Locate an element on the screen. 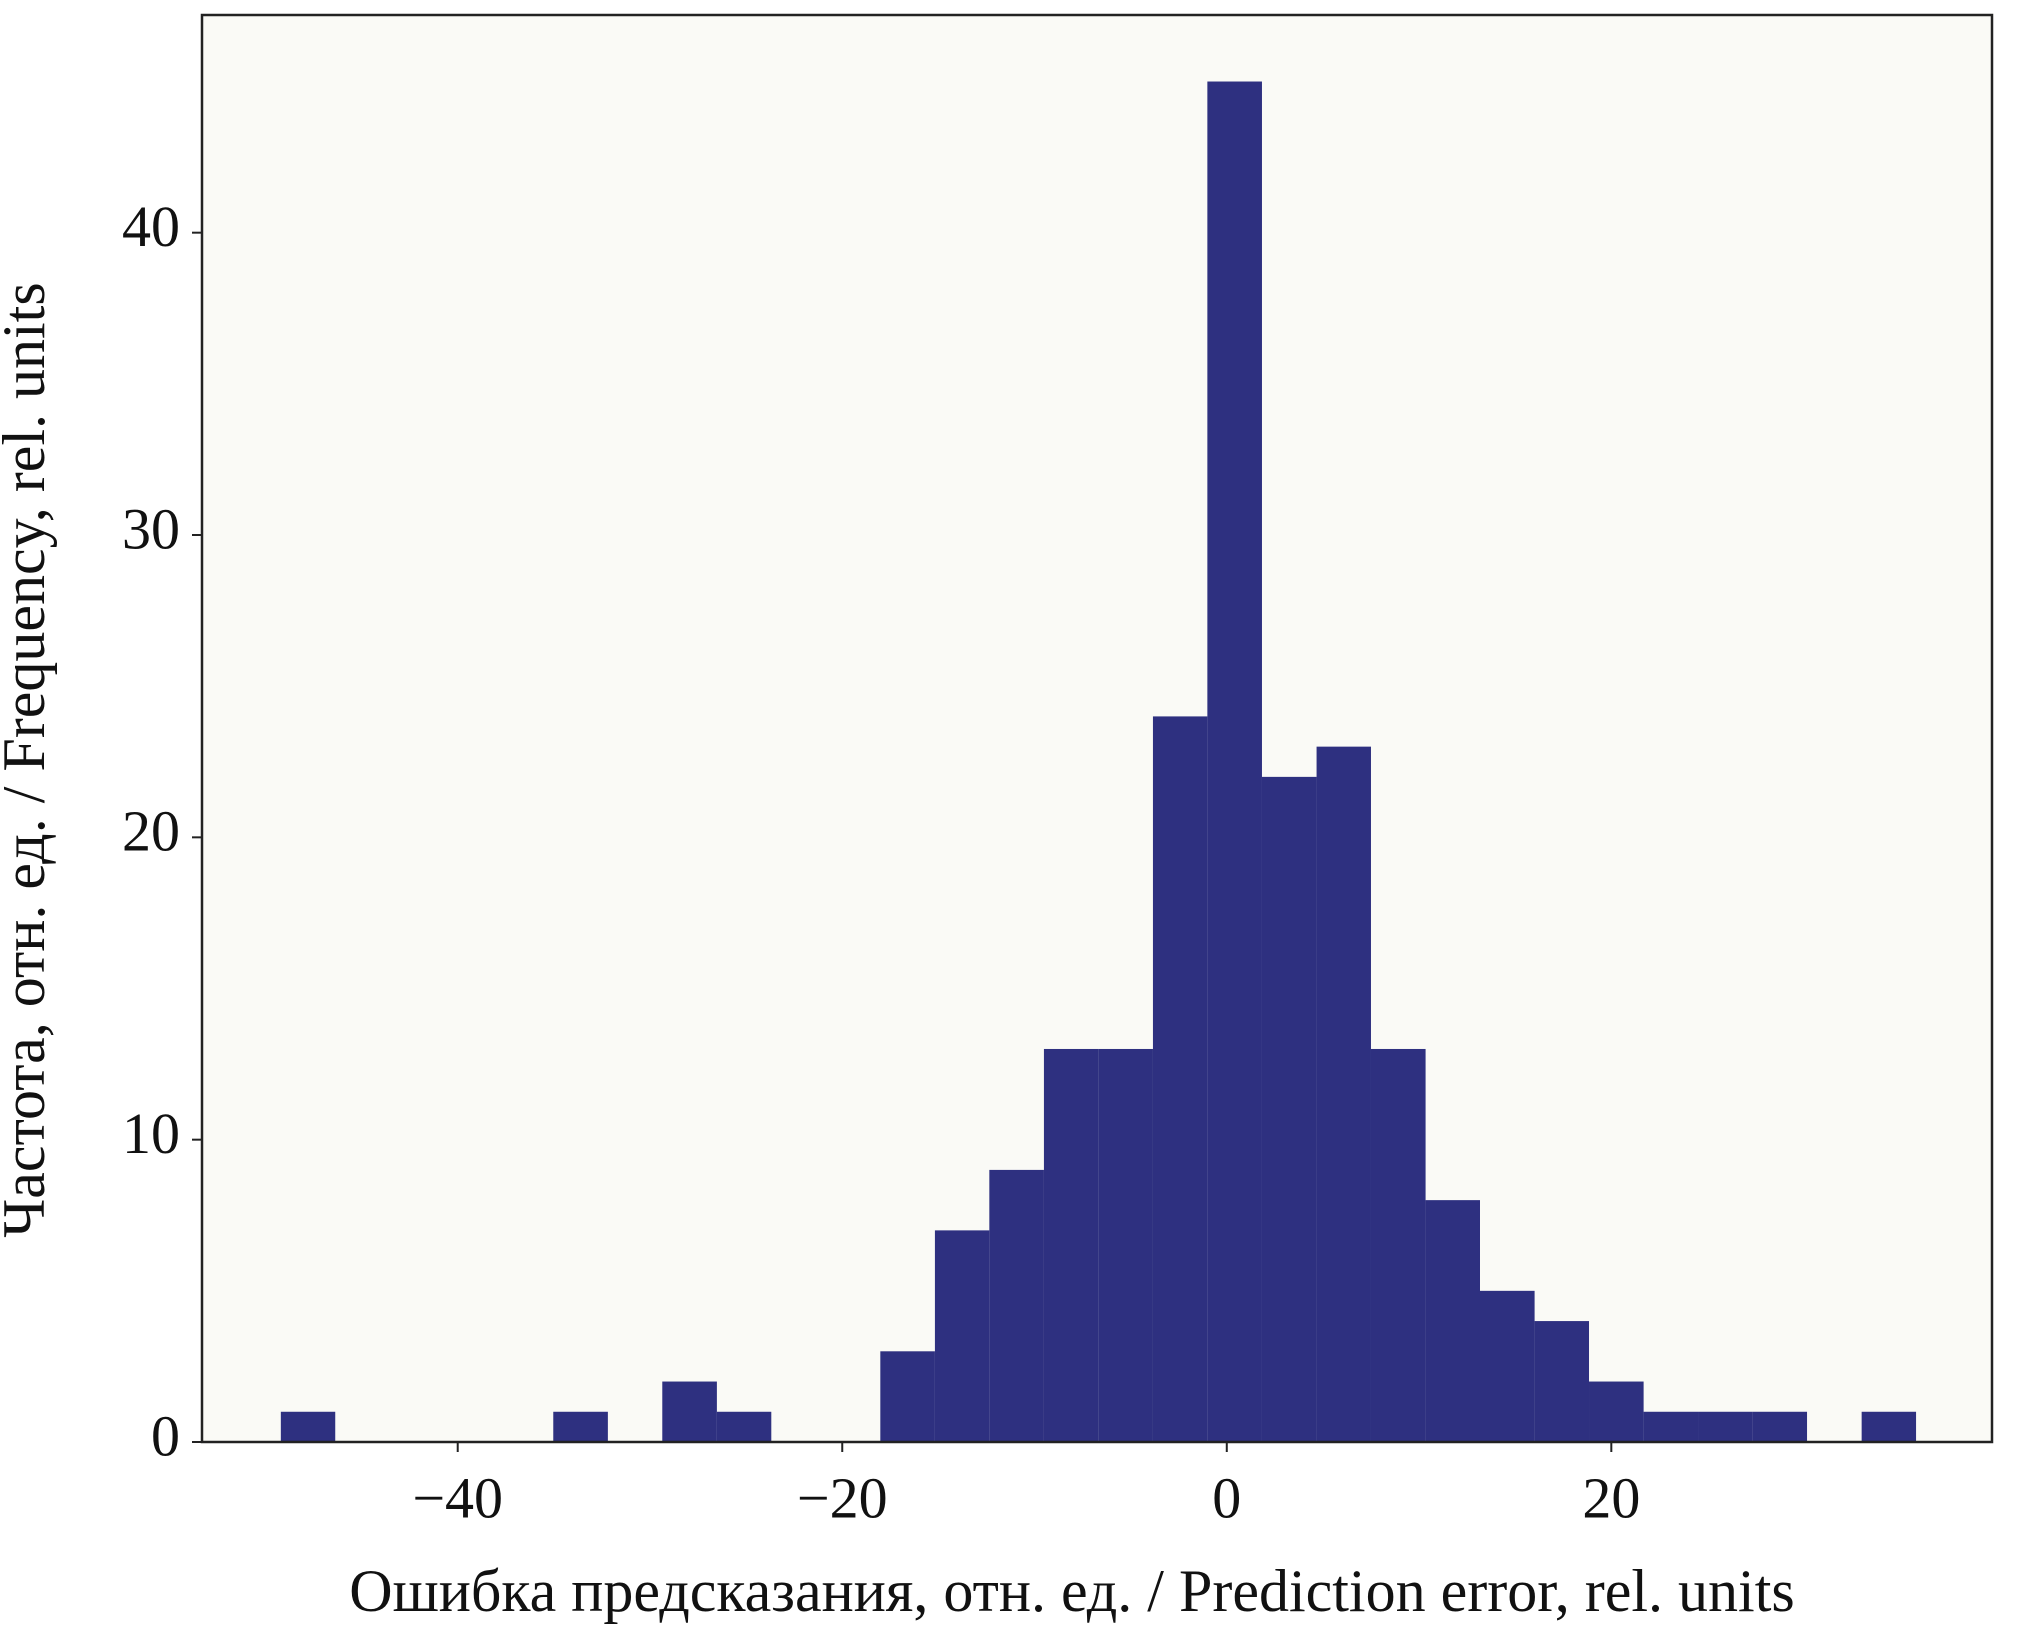 The width and height of the screenshot is (2019, 1640). y-tick-label: 30 is located at coordinates (151, 528).